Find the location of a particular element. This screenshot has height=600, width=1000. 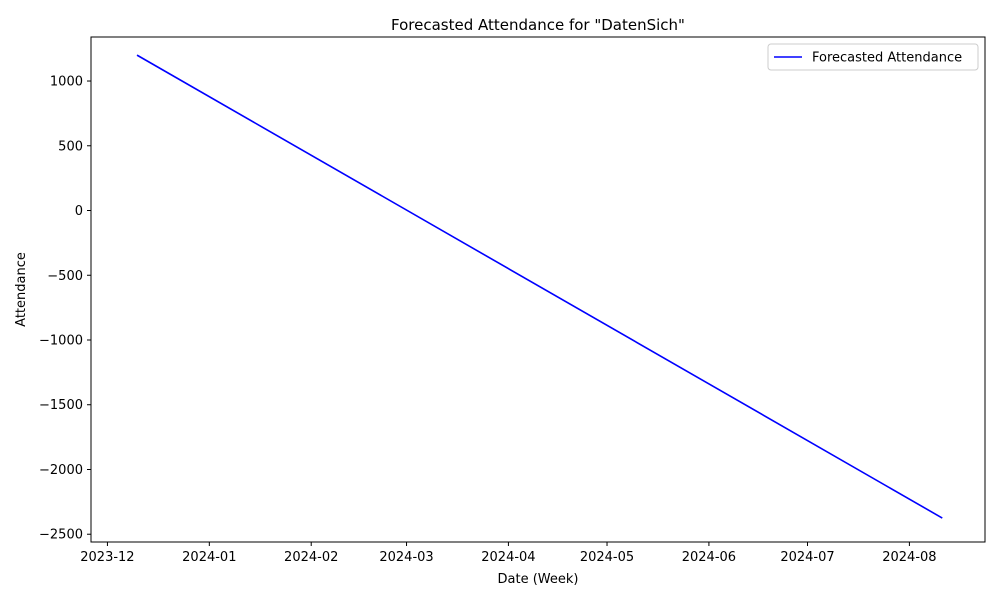

y-tick-label: 1000 is located at coordinates (66, 82).